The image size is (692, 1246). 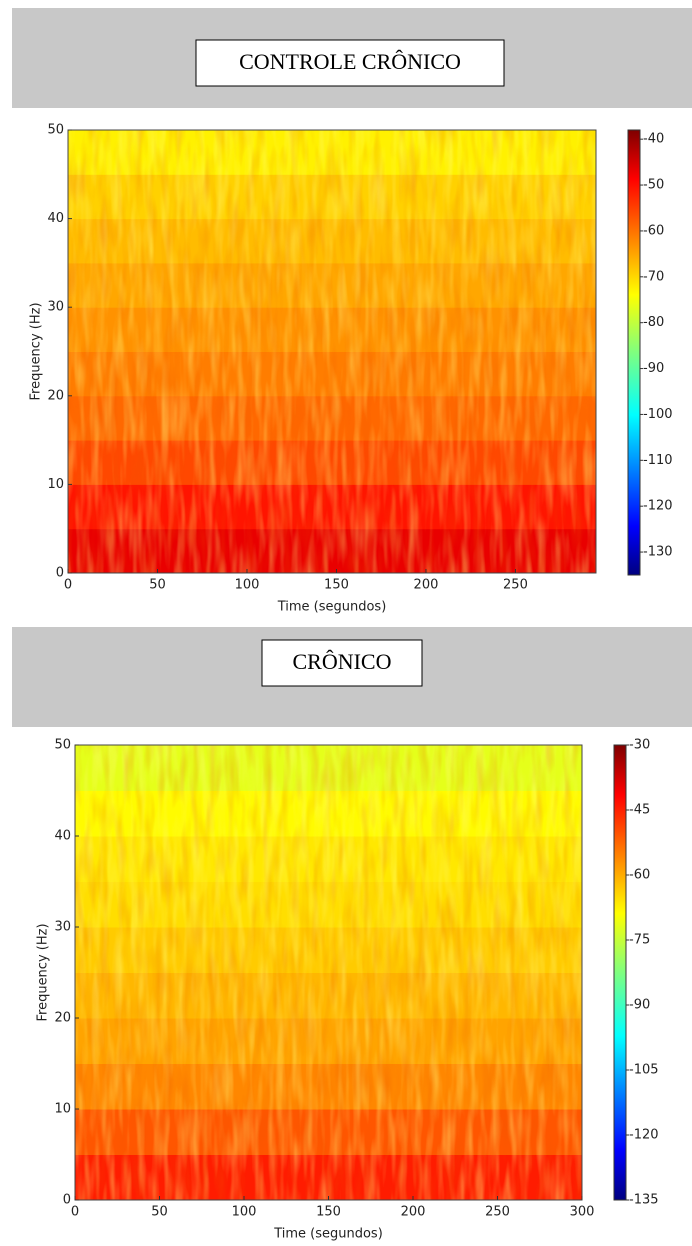 I want to click on colorbar-tick-label: -80, so click(x=653, y=322).